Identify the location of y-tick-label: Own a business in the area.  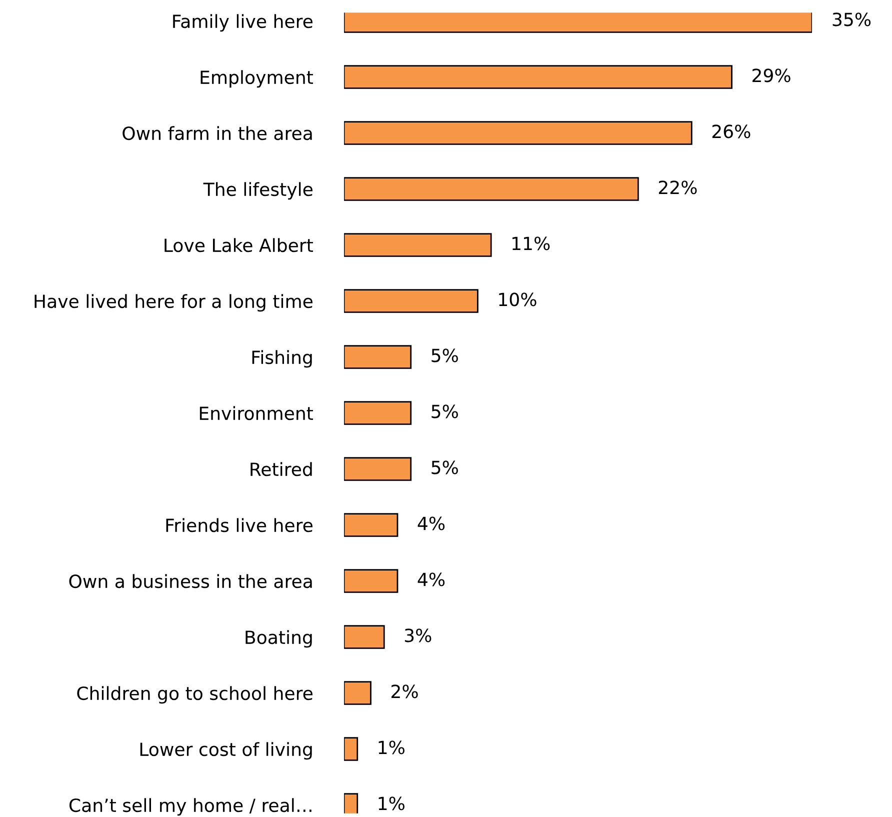
(190, 581).